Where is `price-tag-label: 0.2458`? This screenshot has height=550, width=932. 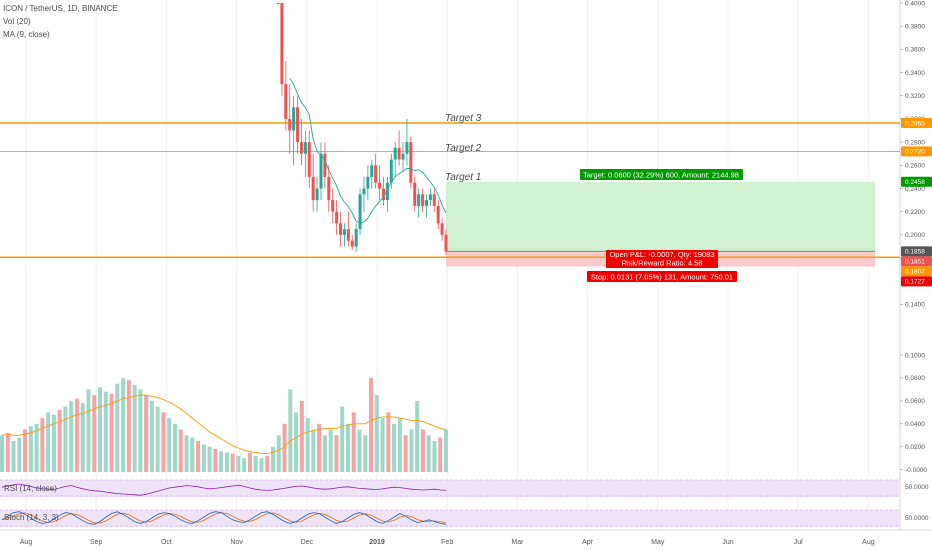 price-tag-label: 0.2458 is located at coordinates (915, 182).